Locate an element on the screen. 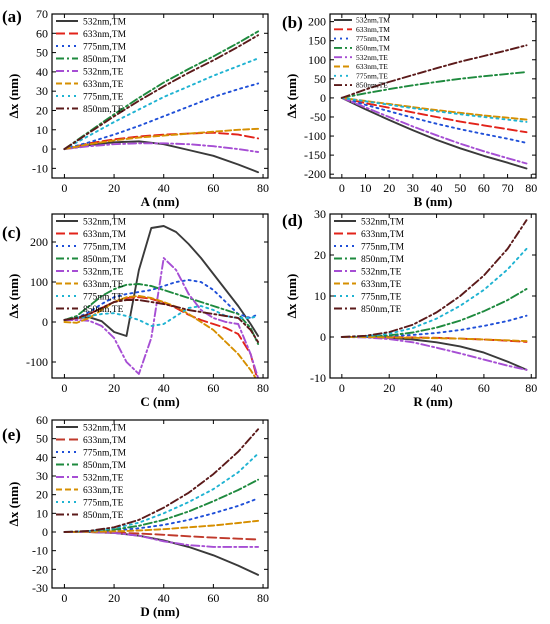  x-axis-label: B (nm) is located at coordinates (433, 201).